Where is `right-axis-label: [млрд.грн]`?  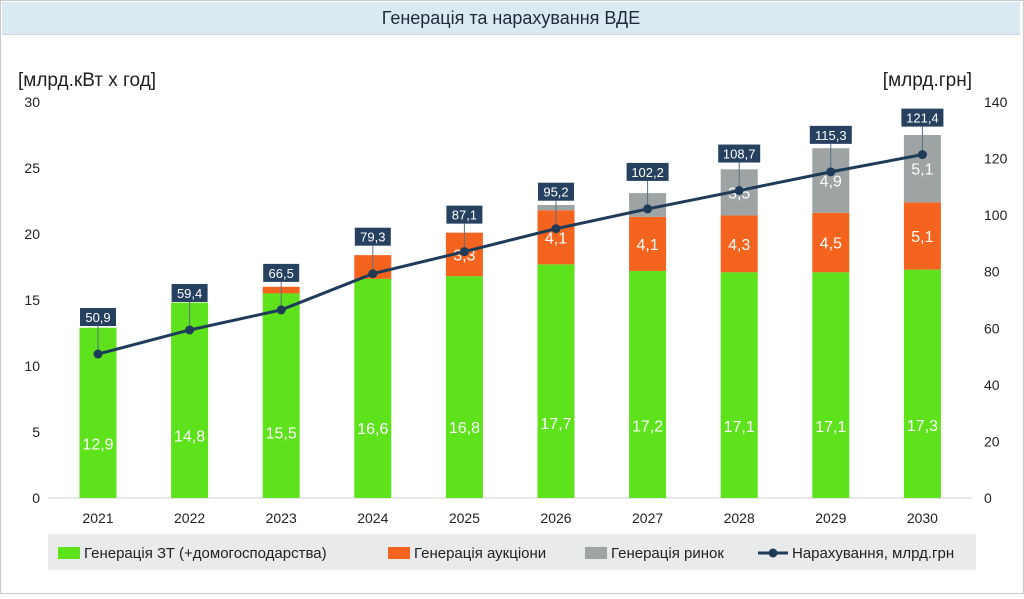
right-axis-label: [млрд.грн] is located at coordinates (927, 80).